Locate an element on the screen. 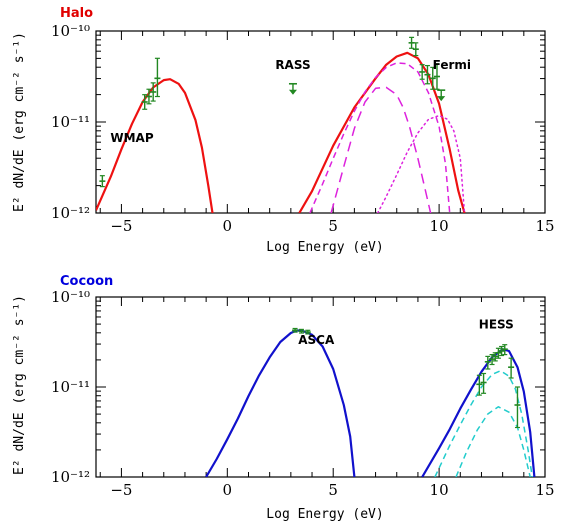  halo-model-curve-longdash is located at coordinates (381, 149).